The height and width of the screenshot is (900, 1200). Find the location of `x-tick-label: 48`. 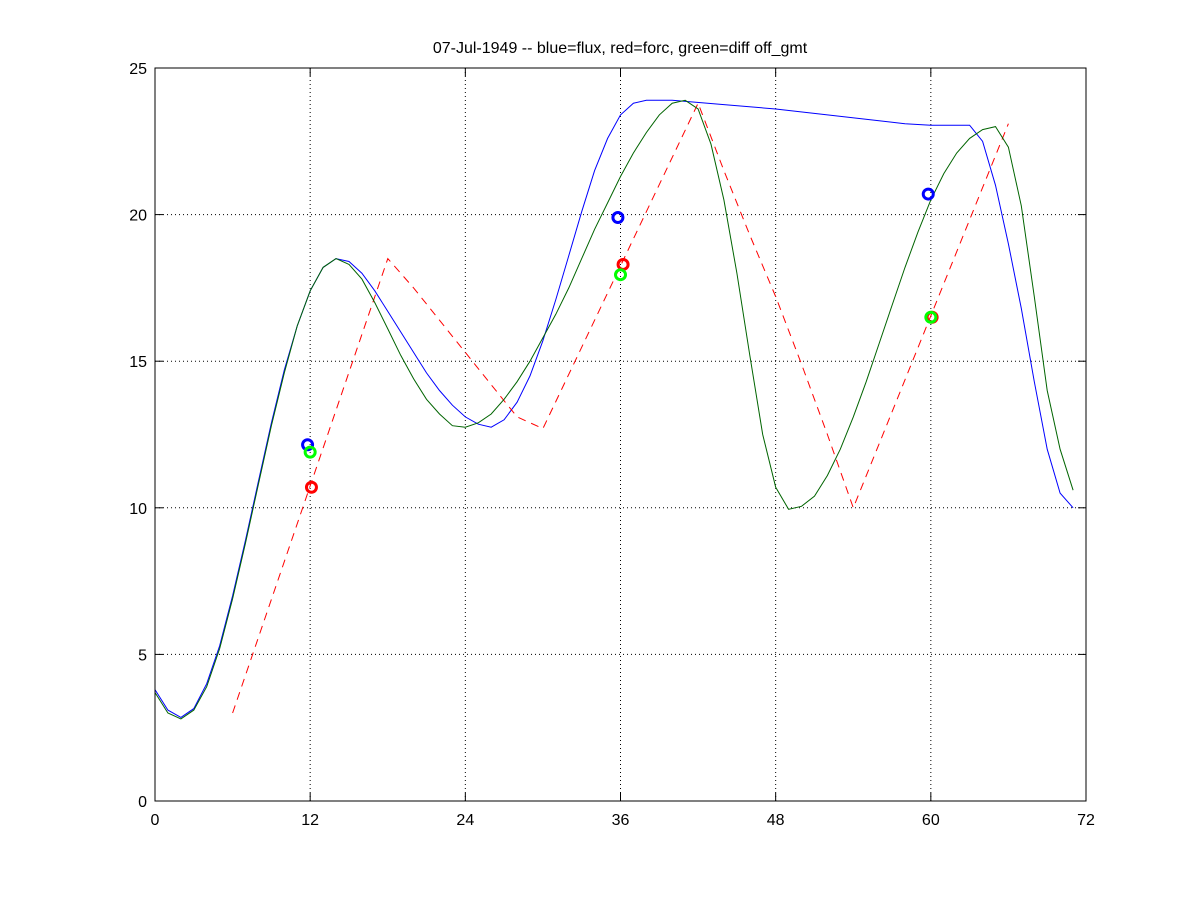

x-tick-label: 48 is located at coordinates (776, 820).